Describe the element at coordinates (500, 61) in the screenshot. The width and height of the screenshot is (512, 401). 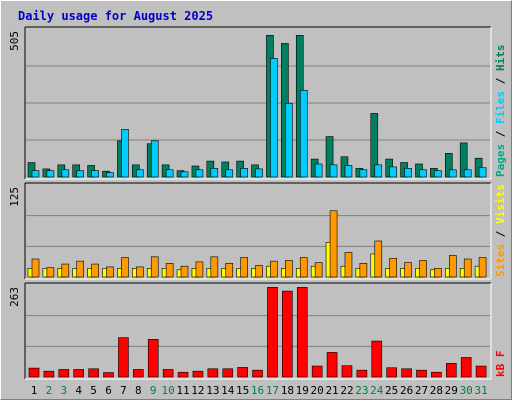
I see `legend-entry: Hits` at that location.